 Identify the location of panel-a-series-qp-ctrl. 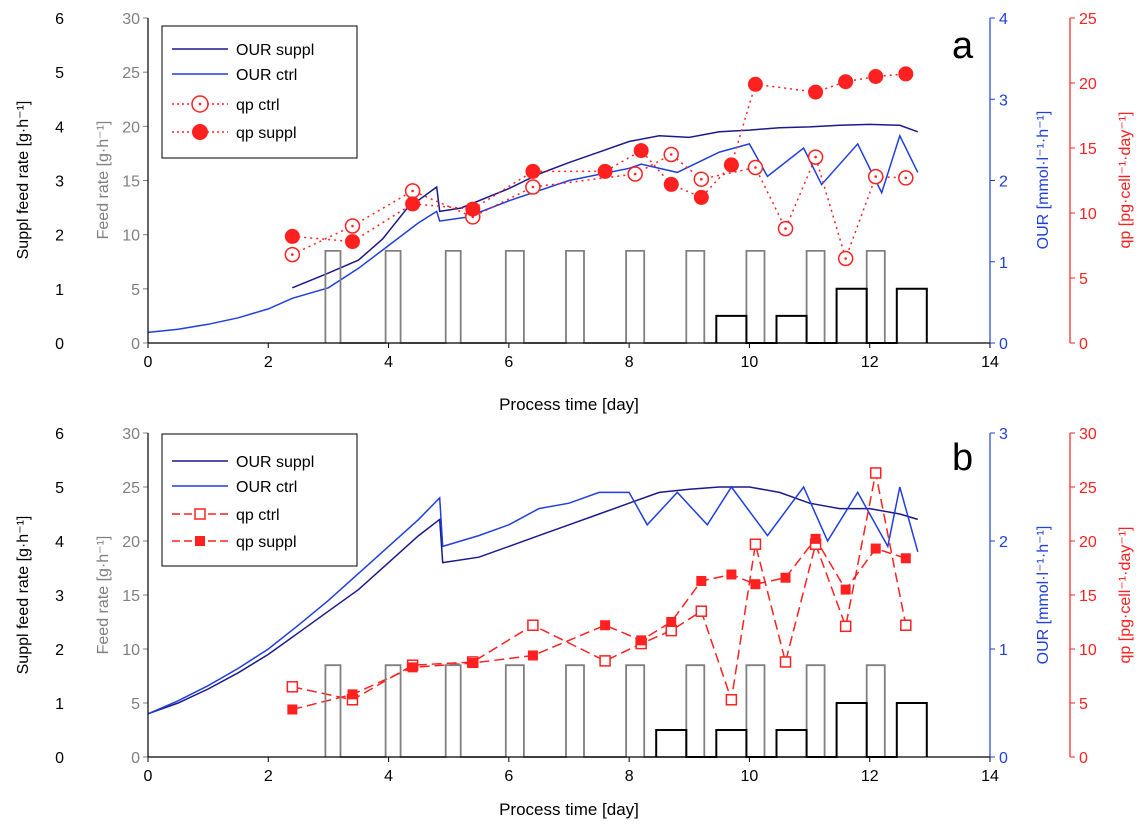
(598, 207).